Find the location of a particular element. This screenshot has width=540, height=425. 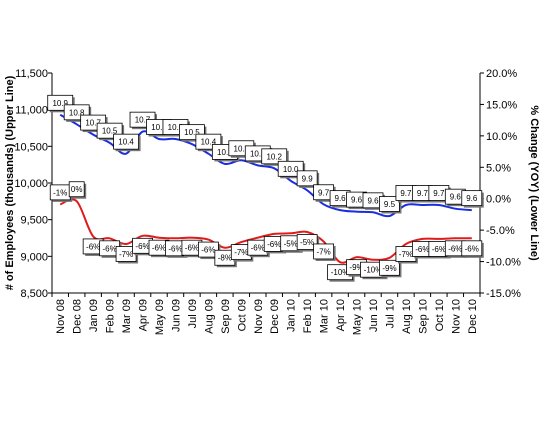

y-tick-label: 10,000 is located at coordinates (31, 184).